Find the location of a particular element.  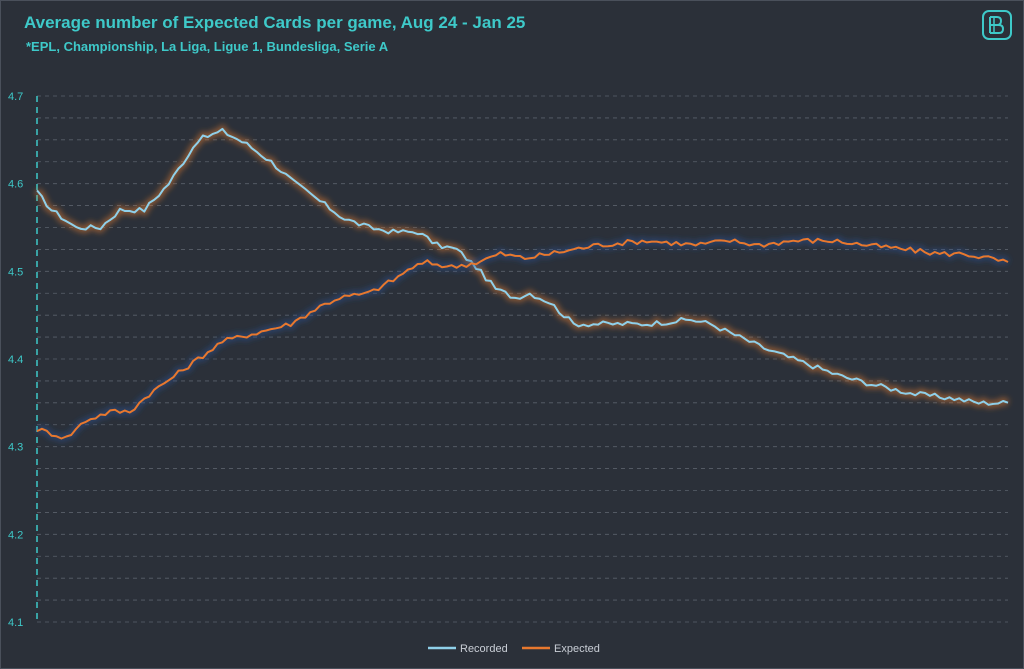

y-tick-label: 4.6 is located at coordinates (15, 185).